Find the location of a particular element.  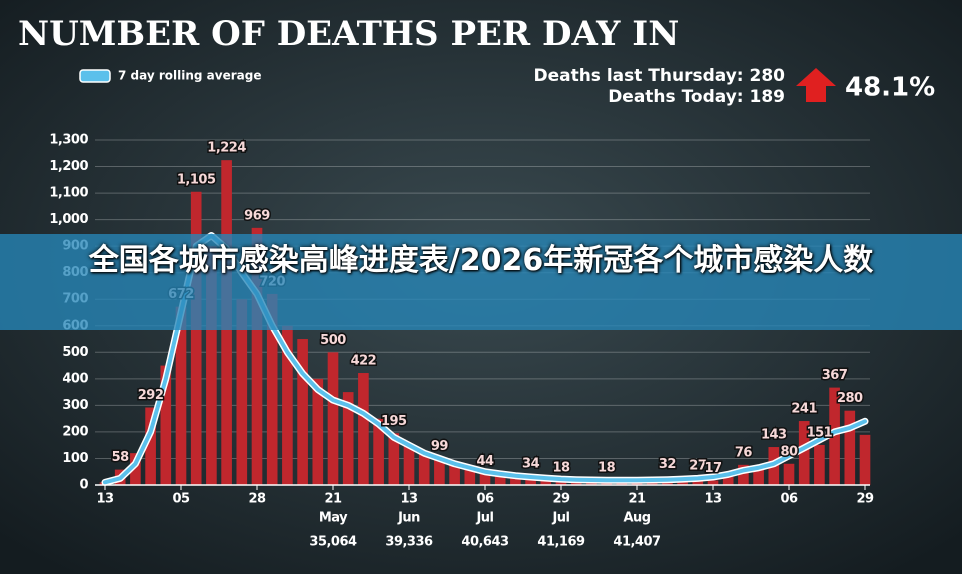

data-label: 32 is located at coordinates (667, 464).